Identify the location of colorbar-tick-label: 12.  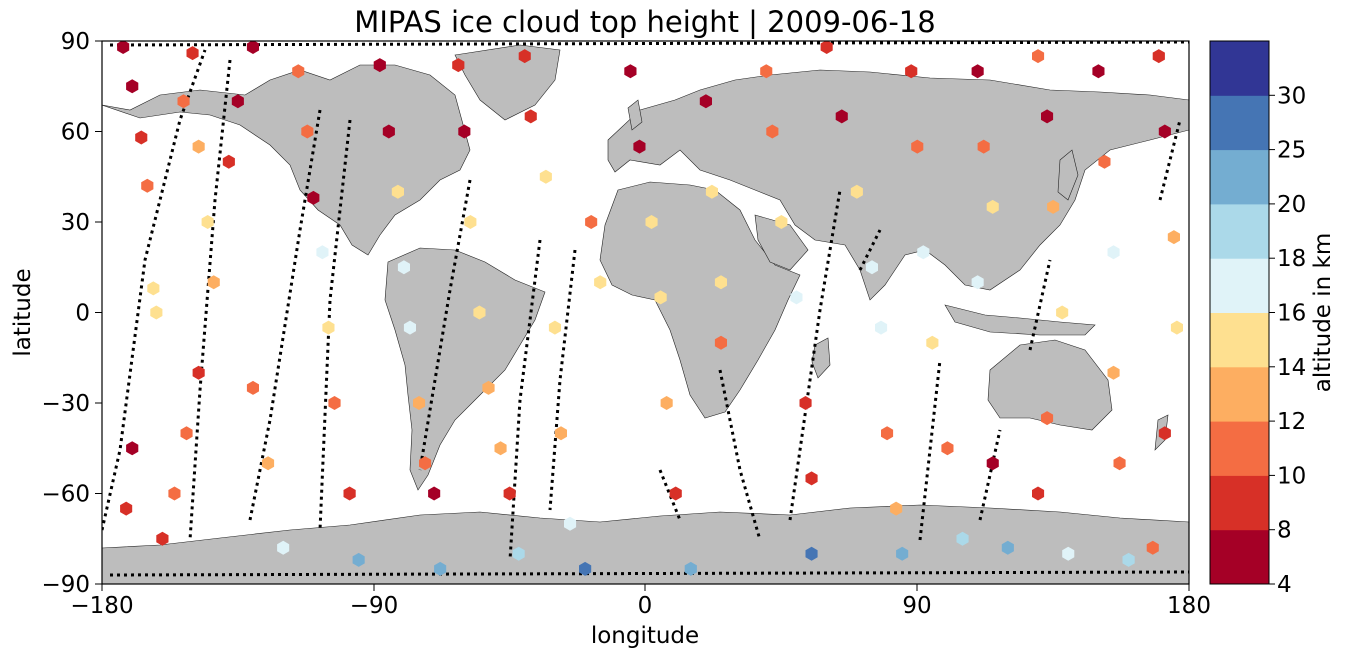
(1291, 422).